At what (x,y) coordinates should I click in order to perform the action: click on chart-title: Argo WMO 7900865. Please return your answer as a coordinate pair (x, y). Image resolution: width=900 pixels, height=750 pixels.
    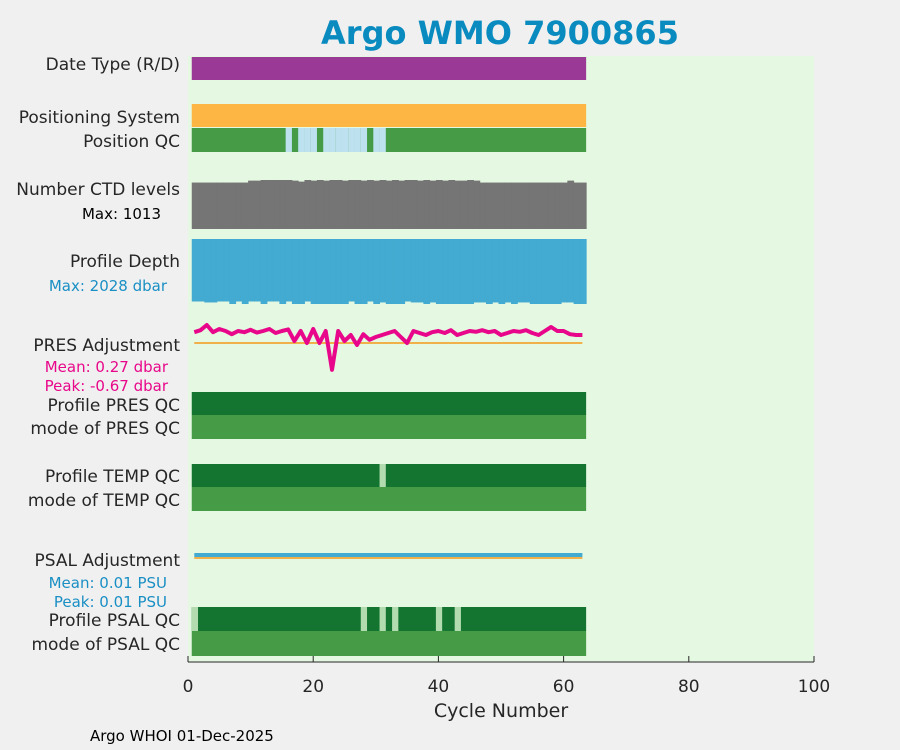
    Looking at the image, I should click on (500, 33).